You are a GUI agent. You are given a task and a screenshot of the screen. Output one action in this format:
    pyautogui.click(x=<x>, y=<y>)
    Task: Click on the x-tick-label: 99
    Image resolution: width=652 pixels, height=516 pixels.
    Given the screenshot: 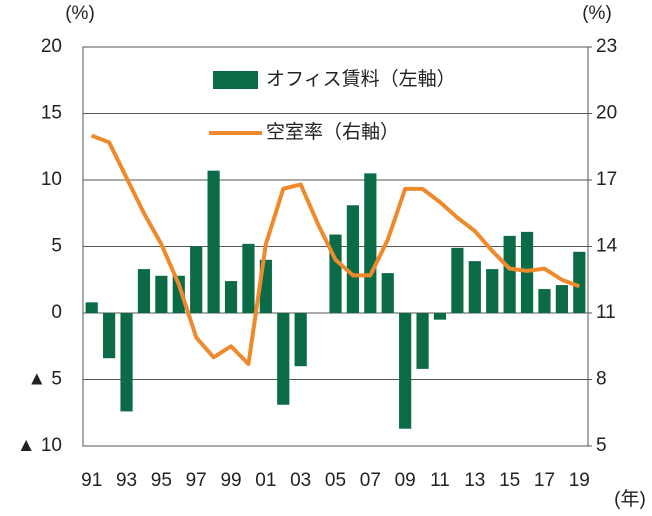 What is the action you would take?
    pyautogui.click(x=230, y=480)
    